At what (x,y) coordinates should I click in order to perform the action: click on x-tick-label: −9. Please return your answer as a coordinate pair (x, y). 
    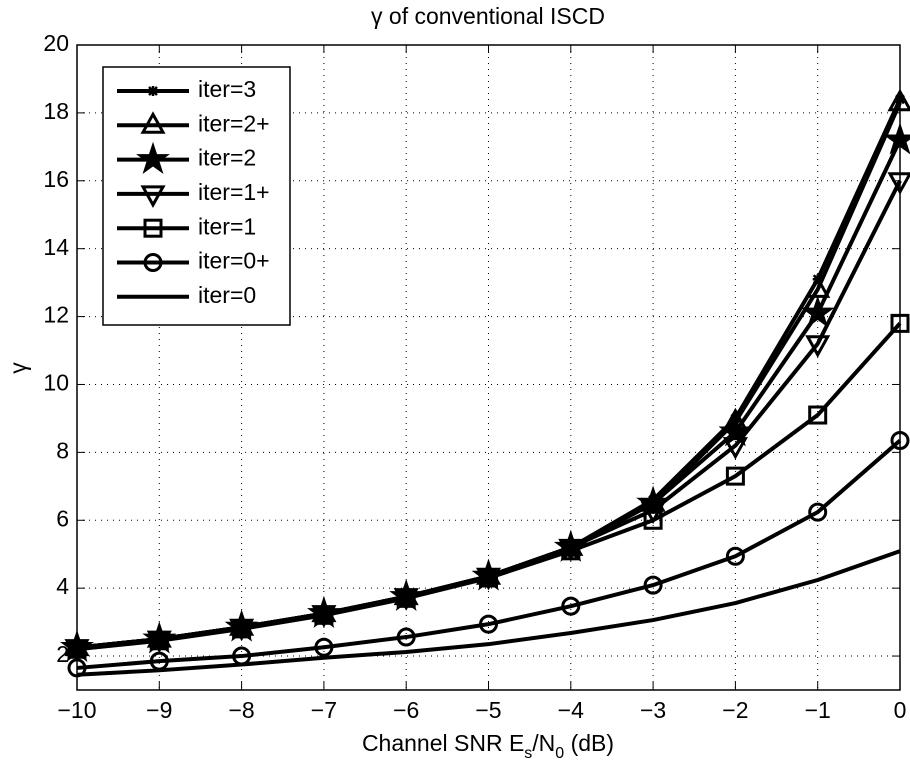
    Looking at the image, I should click on (159, 710).